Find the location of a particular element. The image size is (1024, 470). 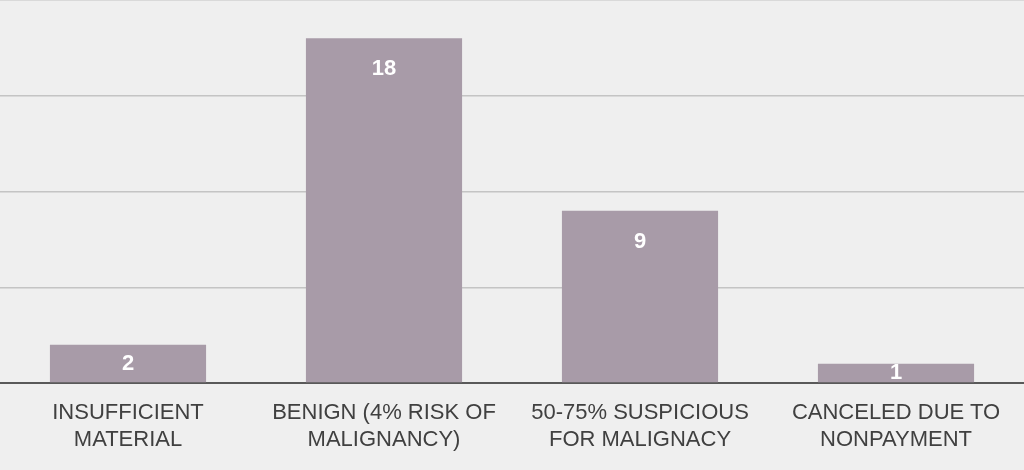

x-tick-label: 50-75% SUSPICIOUS FOR MALIGNACY is located at coordinates (640, 425).